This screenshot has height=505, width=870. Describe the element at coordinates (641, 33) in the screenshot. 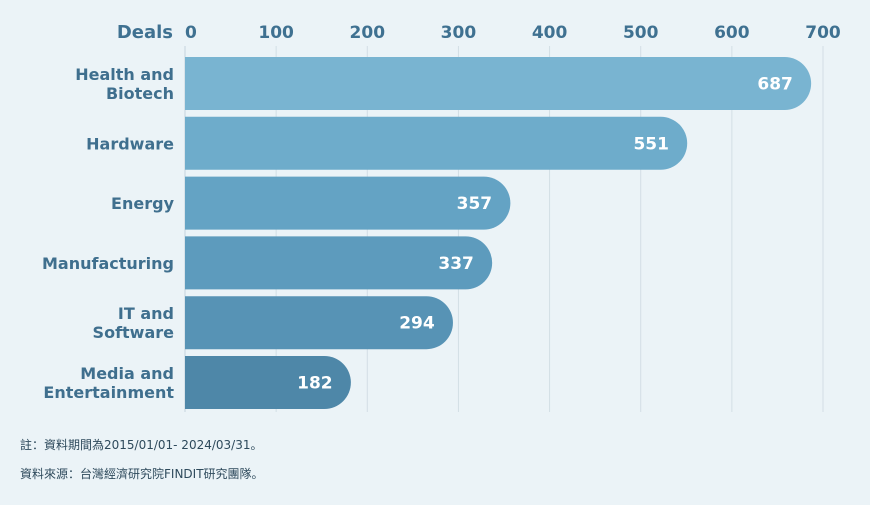

I see `x-tick-label: 500` at that location.